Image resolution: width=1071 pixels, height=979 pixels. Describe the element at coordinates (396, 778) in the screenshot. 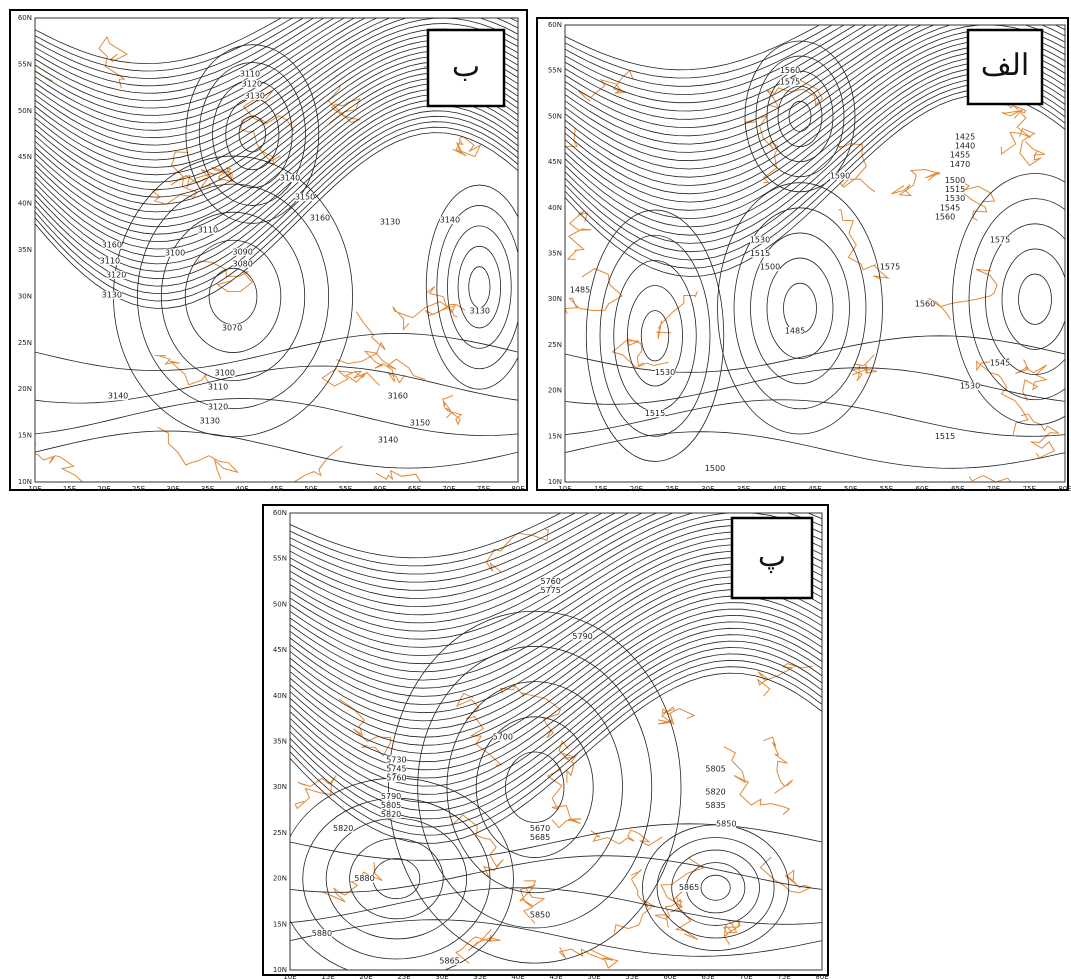

I see `contour-label: 5760` at that location.